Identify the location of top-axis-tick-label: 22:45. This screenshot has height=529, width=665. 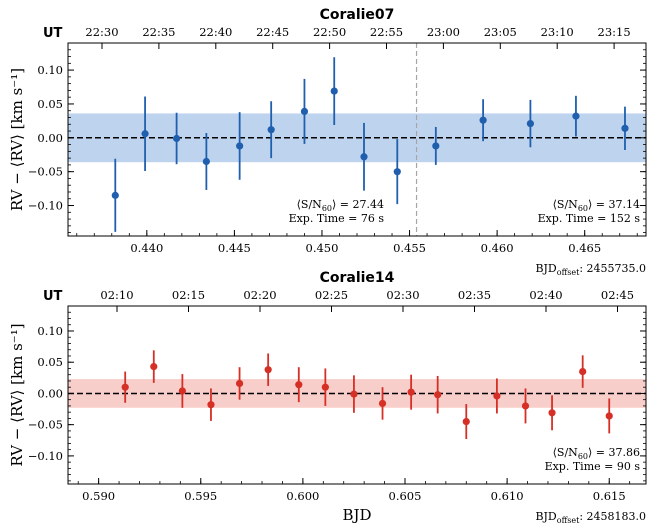
(272, 32).